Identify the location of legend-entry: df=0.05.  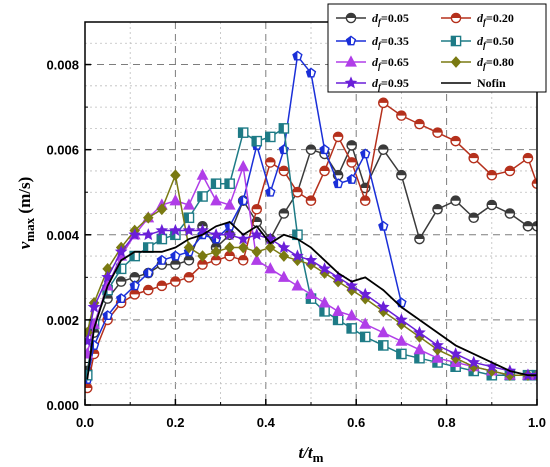
(372, 19).